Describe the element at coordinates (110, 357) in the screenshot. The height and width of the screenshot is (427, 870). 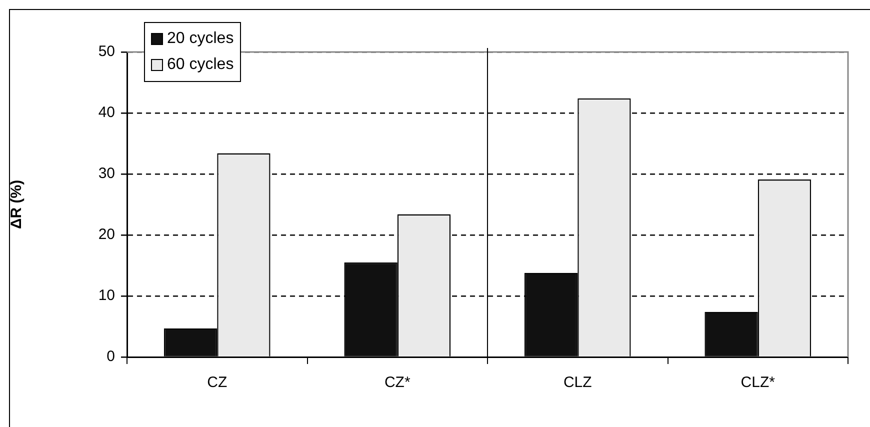
I see `y-tick-label: 0` at that location.